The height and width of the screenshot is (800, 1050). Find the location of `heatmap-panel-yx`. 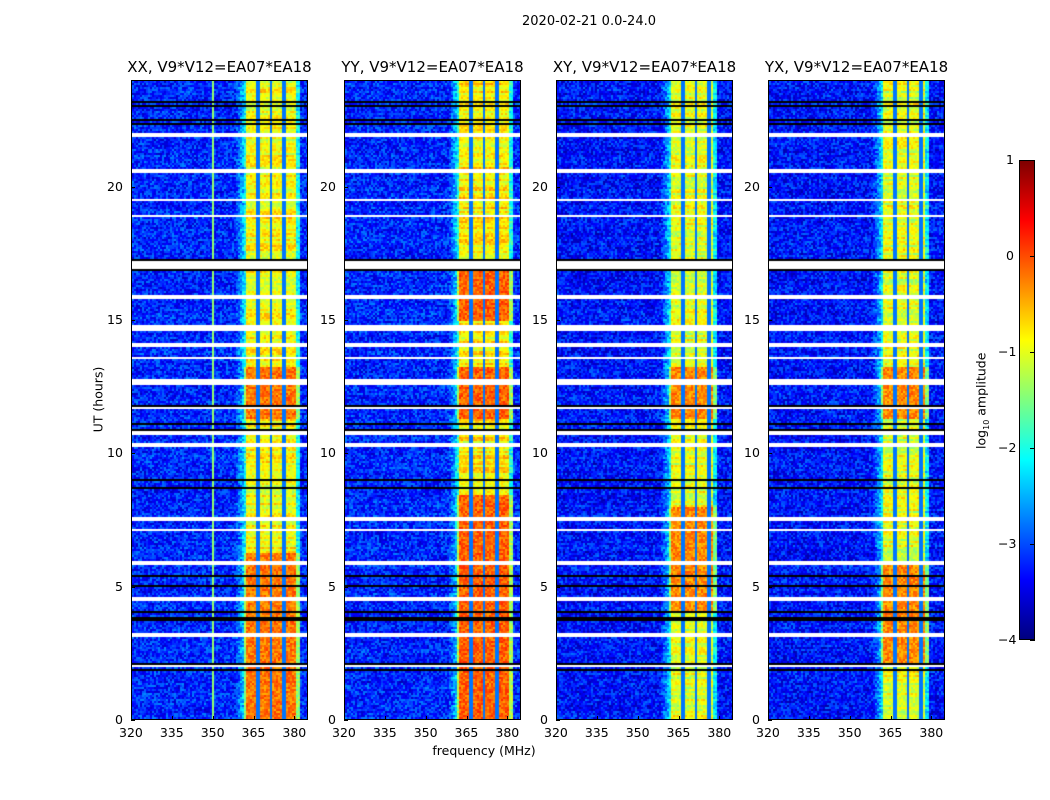

heatmap-panel-yx is located at coordinates (856, 400).